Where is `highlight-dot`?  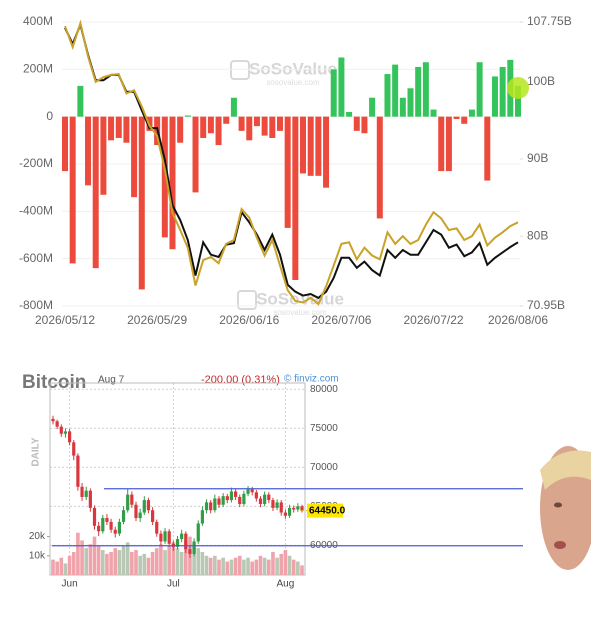
highlight-dot is located at coordinates (518, 88).